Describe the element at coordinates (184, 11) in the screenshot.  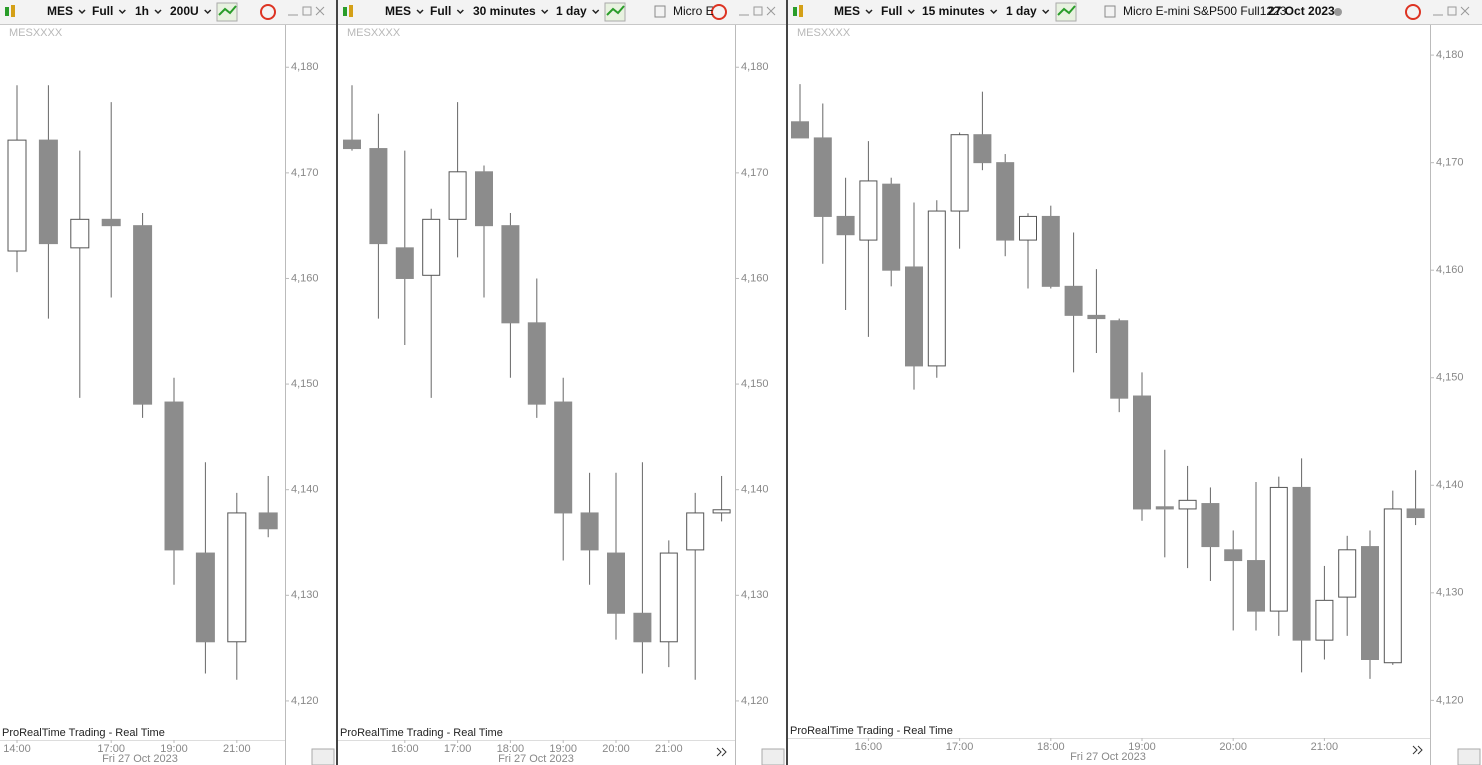
I see `toolbar-units: 200U` at that location.